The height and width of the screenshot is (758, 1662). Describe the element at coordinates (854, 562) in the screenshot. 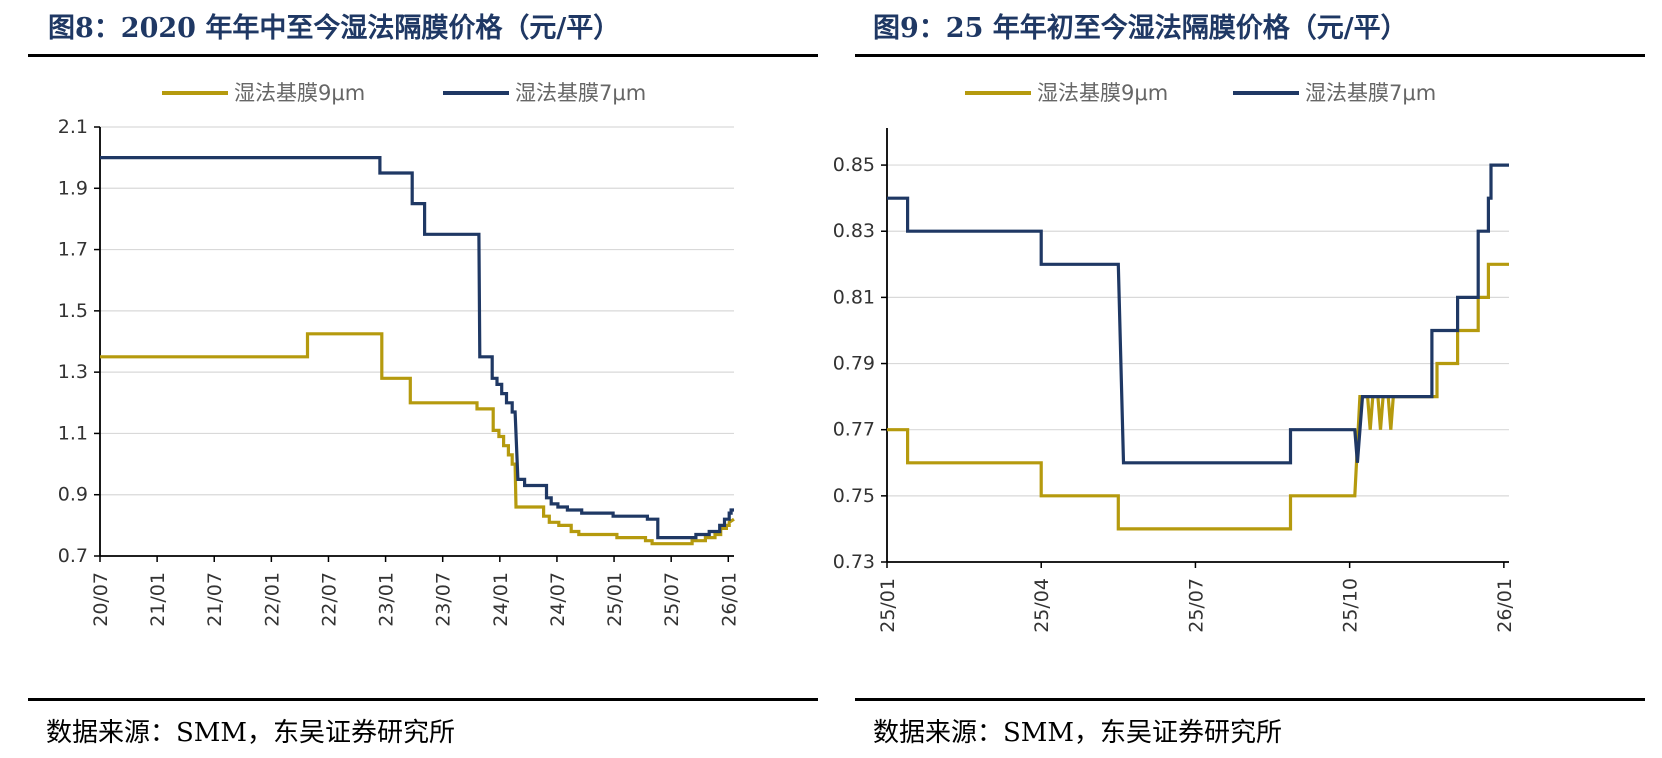

I see `y-tick-label: 0.73` at that location.